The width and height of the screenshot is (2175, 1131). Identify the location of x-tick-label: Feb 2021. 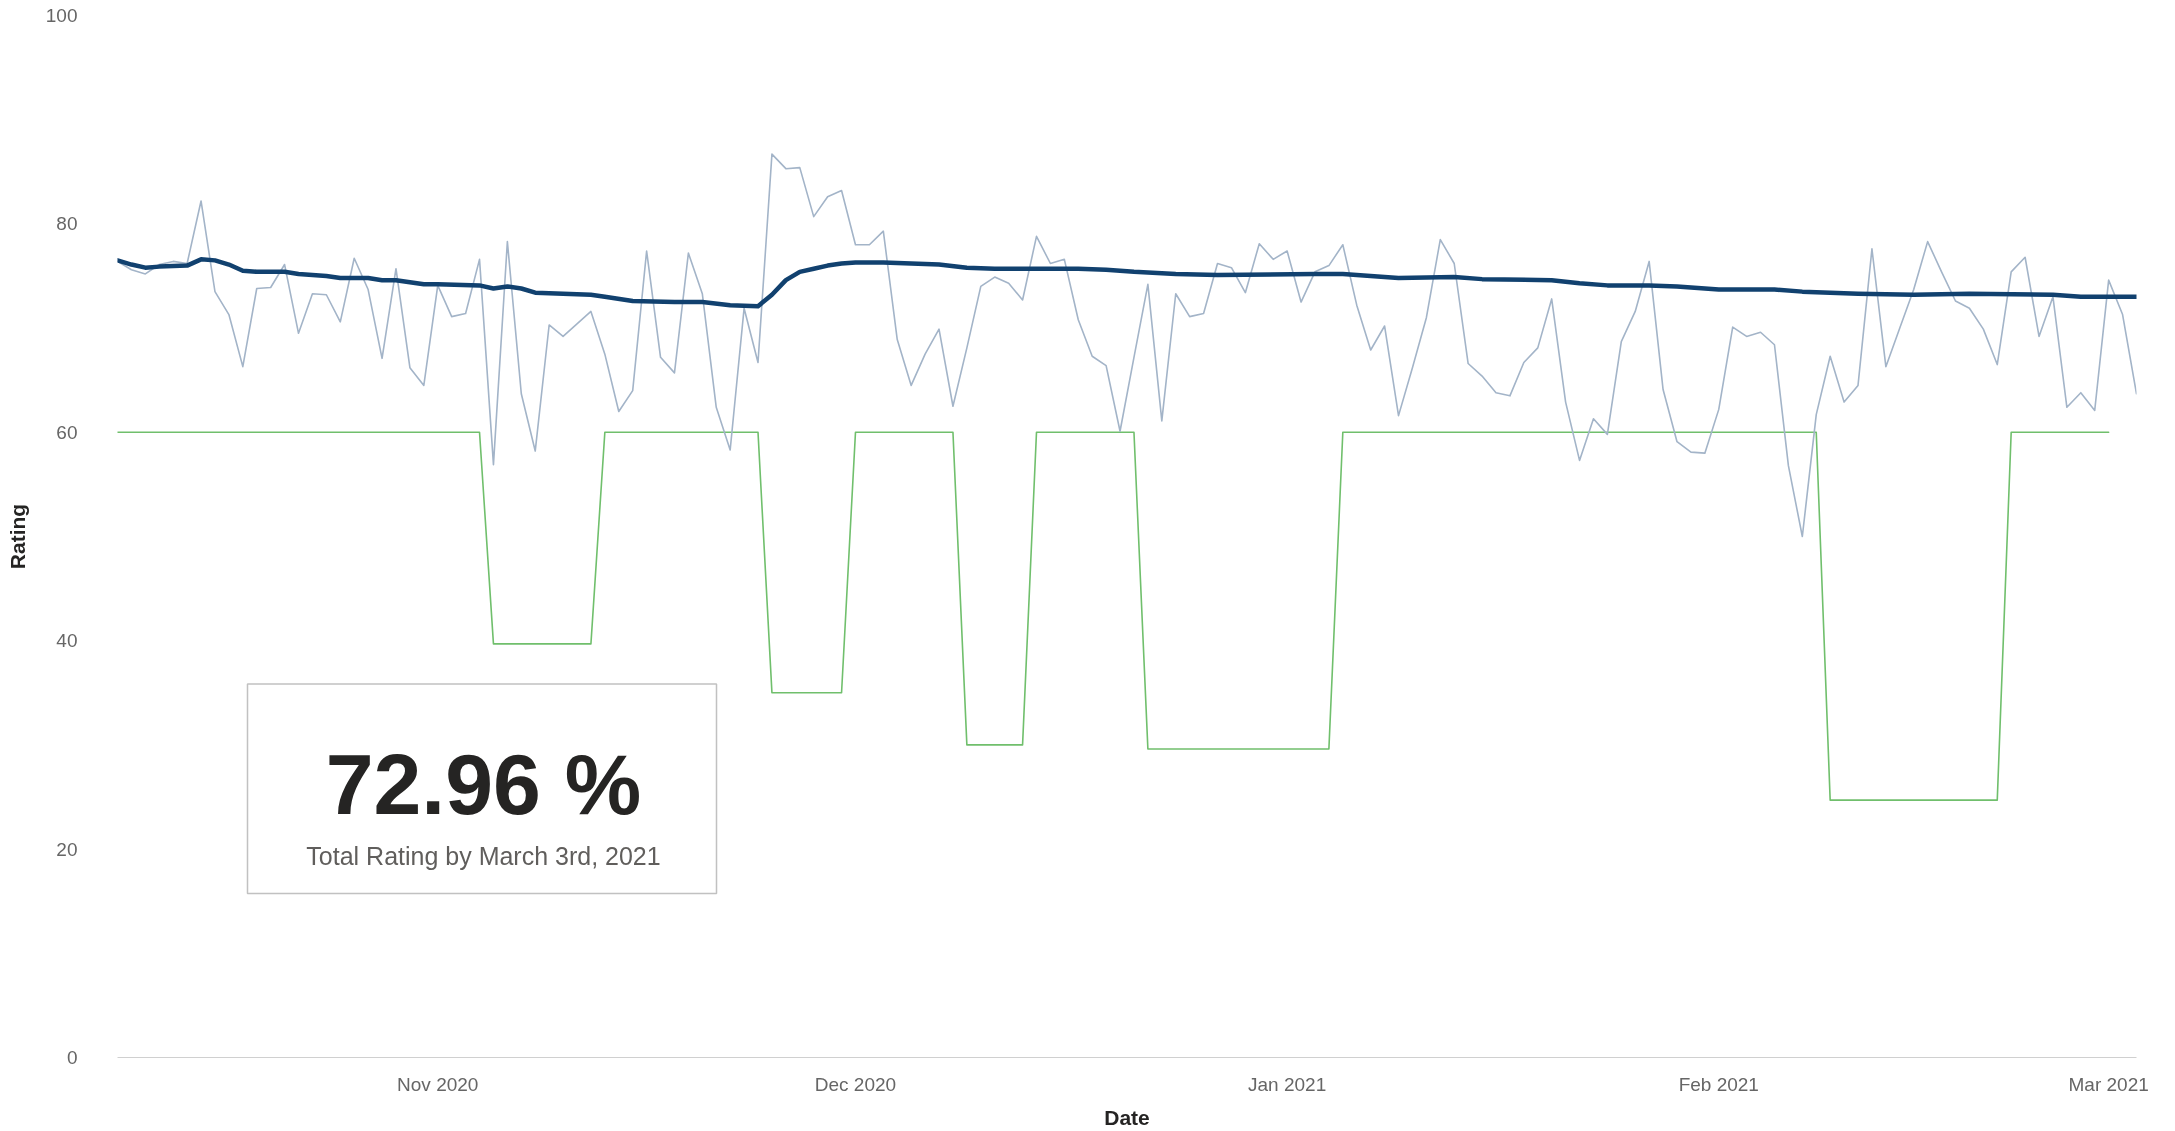
(1718, 1084).